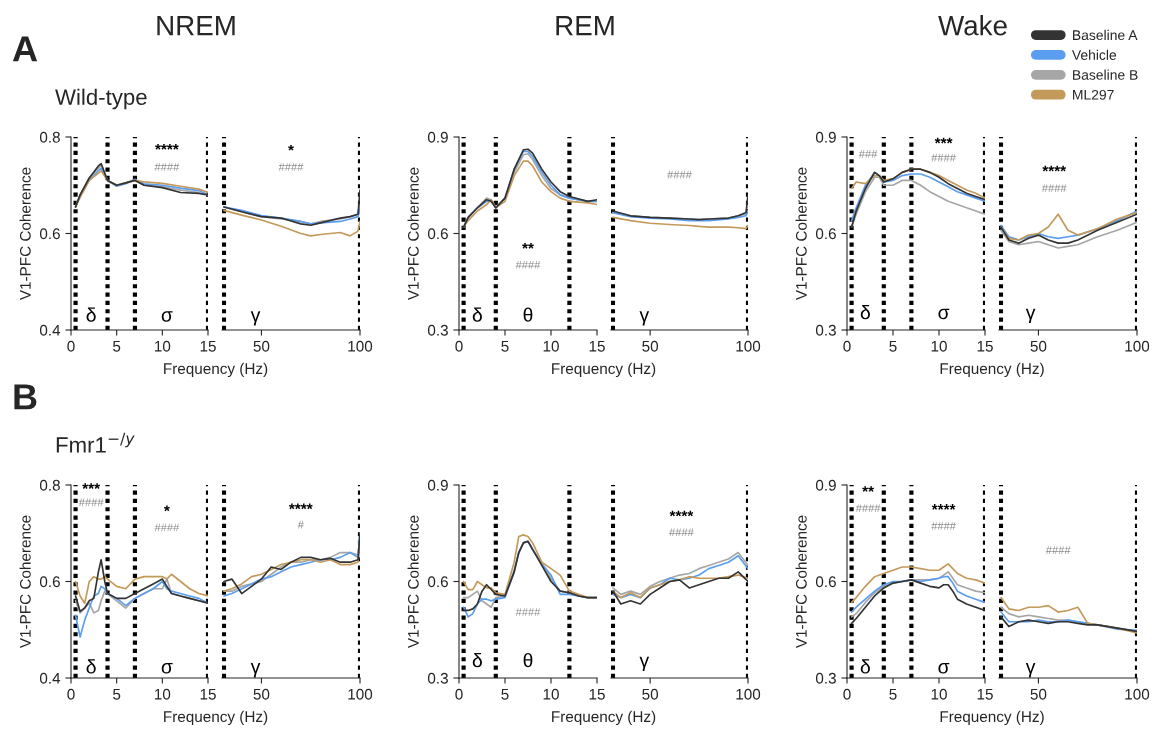  I want to click on annotation: *, so click(166, 508).